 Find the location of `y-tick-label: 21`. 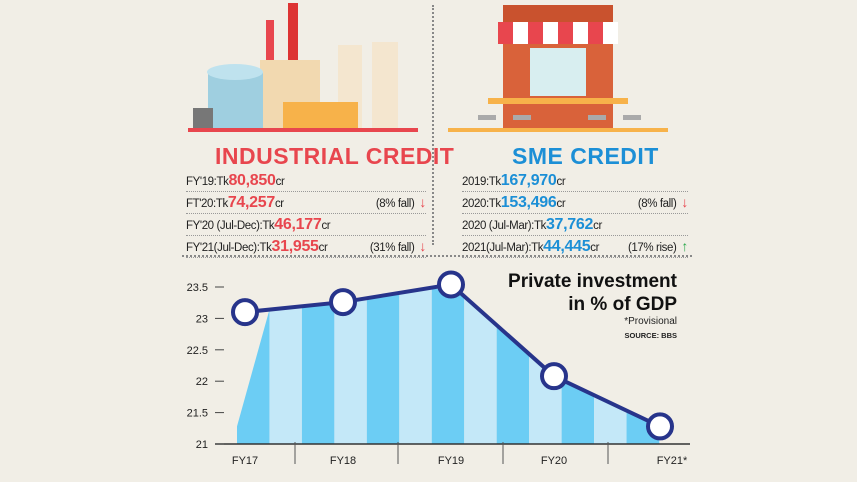

y-tick-label: 21 is located at coordinates (202, 445).